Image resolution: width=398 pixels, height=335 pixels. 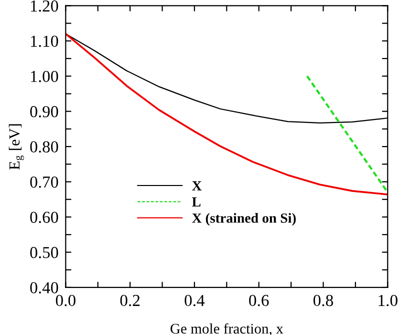 I want to click on y-tick-label: 1.10, so click(x=44, y=41).